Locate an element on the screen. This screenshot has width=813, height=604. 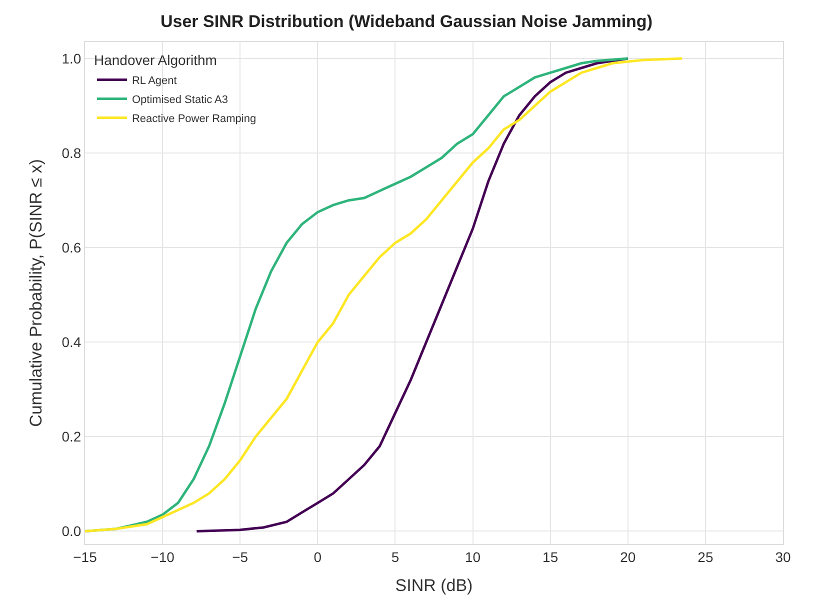
x-tick-label: 25 is located at coordinates (706, 556).